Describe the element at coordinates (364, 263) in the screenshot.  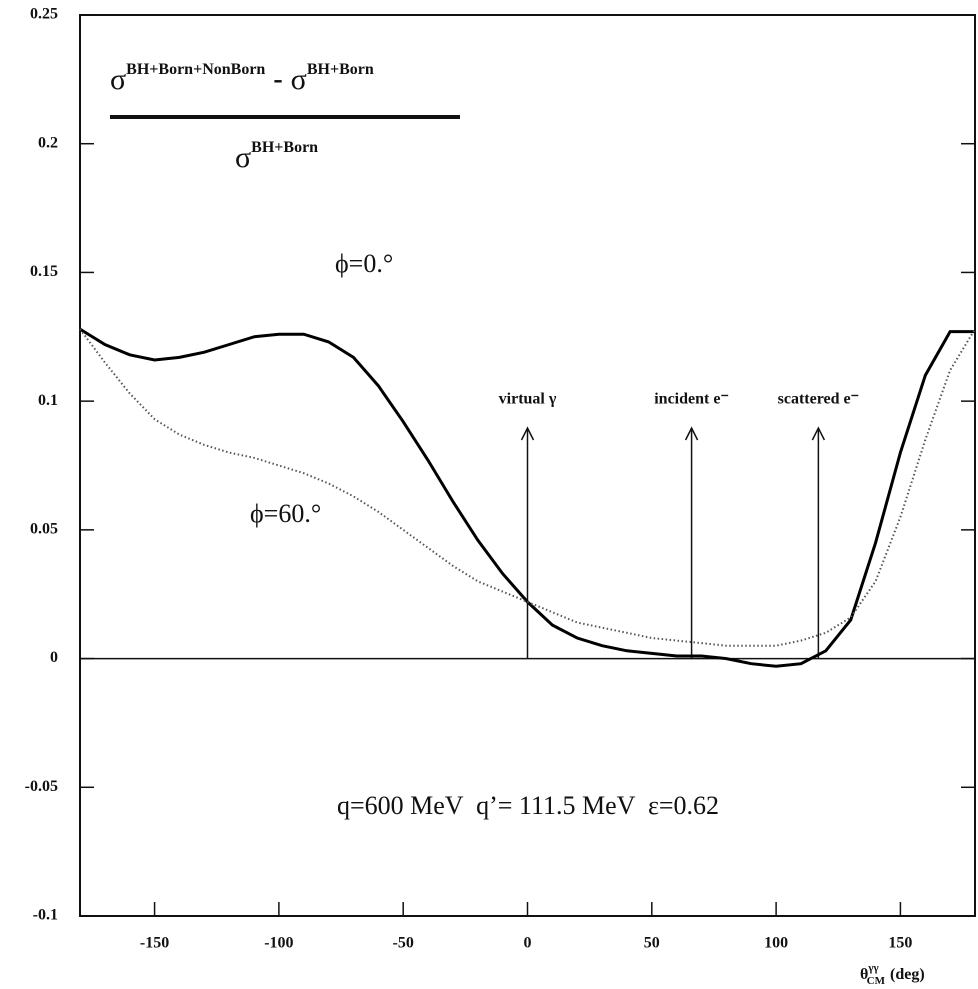
I see `curve-label: ϕ=0.°` at that location.